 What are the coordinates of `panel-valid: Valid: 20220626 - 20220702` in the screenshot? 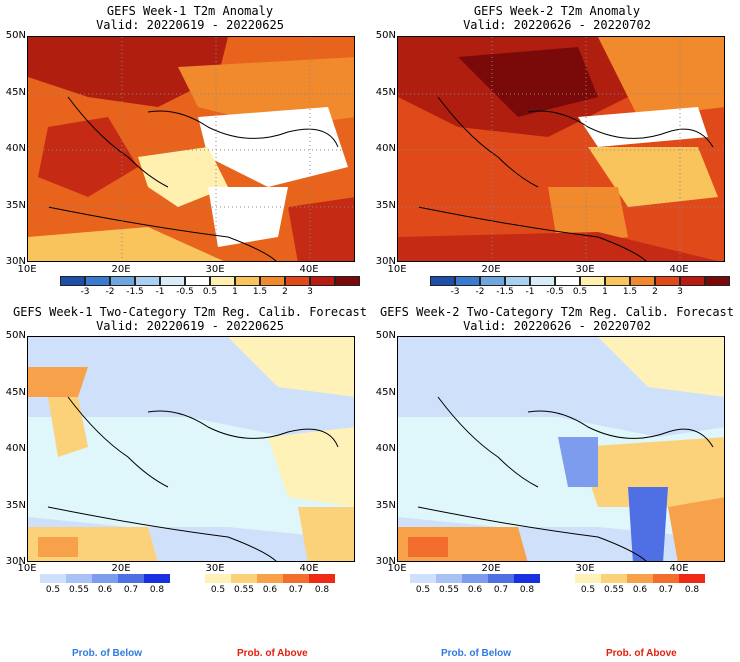 It's located at (557, 326).